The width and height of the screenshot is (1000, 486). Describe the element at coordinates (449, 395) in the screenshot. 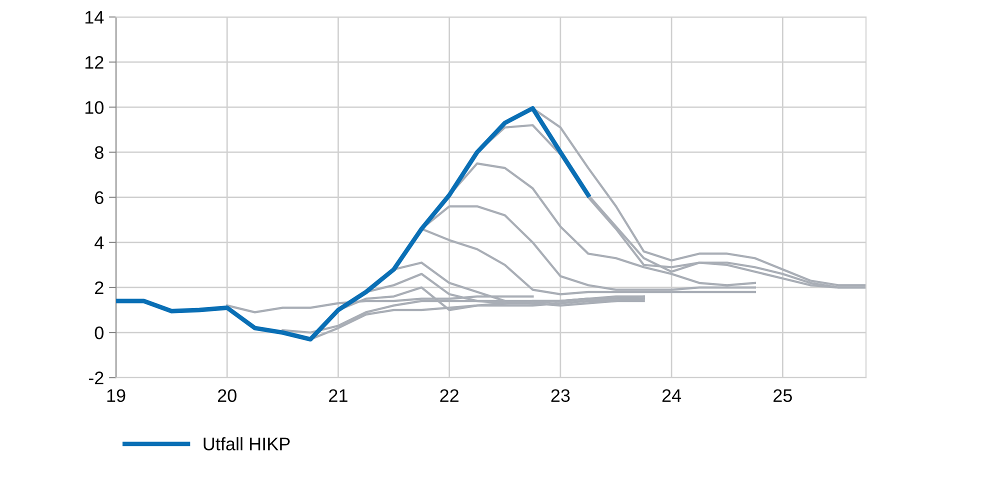

I see `x-tick-label: 22` at that location.